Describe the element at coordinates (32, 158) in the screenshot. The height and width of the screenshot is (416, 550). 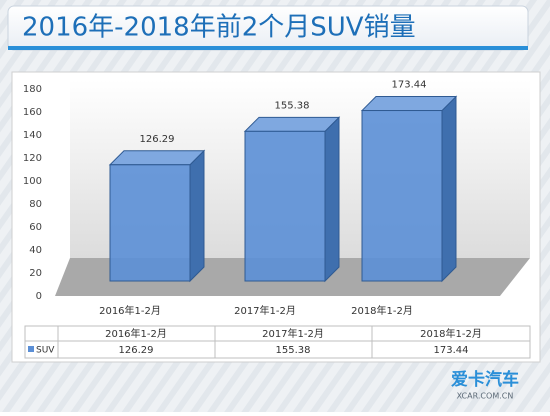
I see `y-tick-label: 120` at that location.